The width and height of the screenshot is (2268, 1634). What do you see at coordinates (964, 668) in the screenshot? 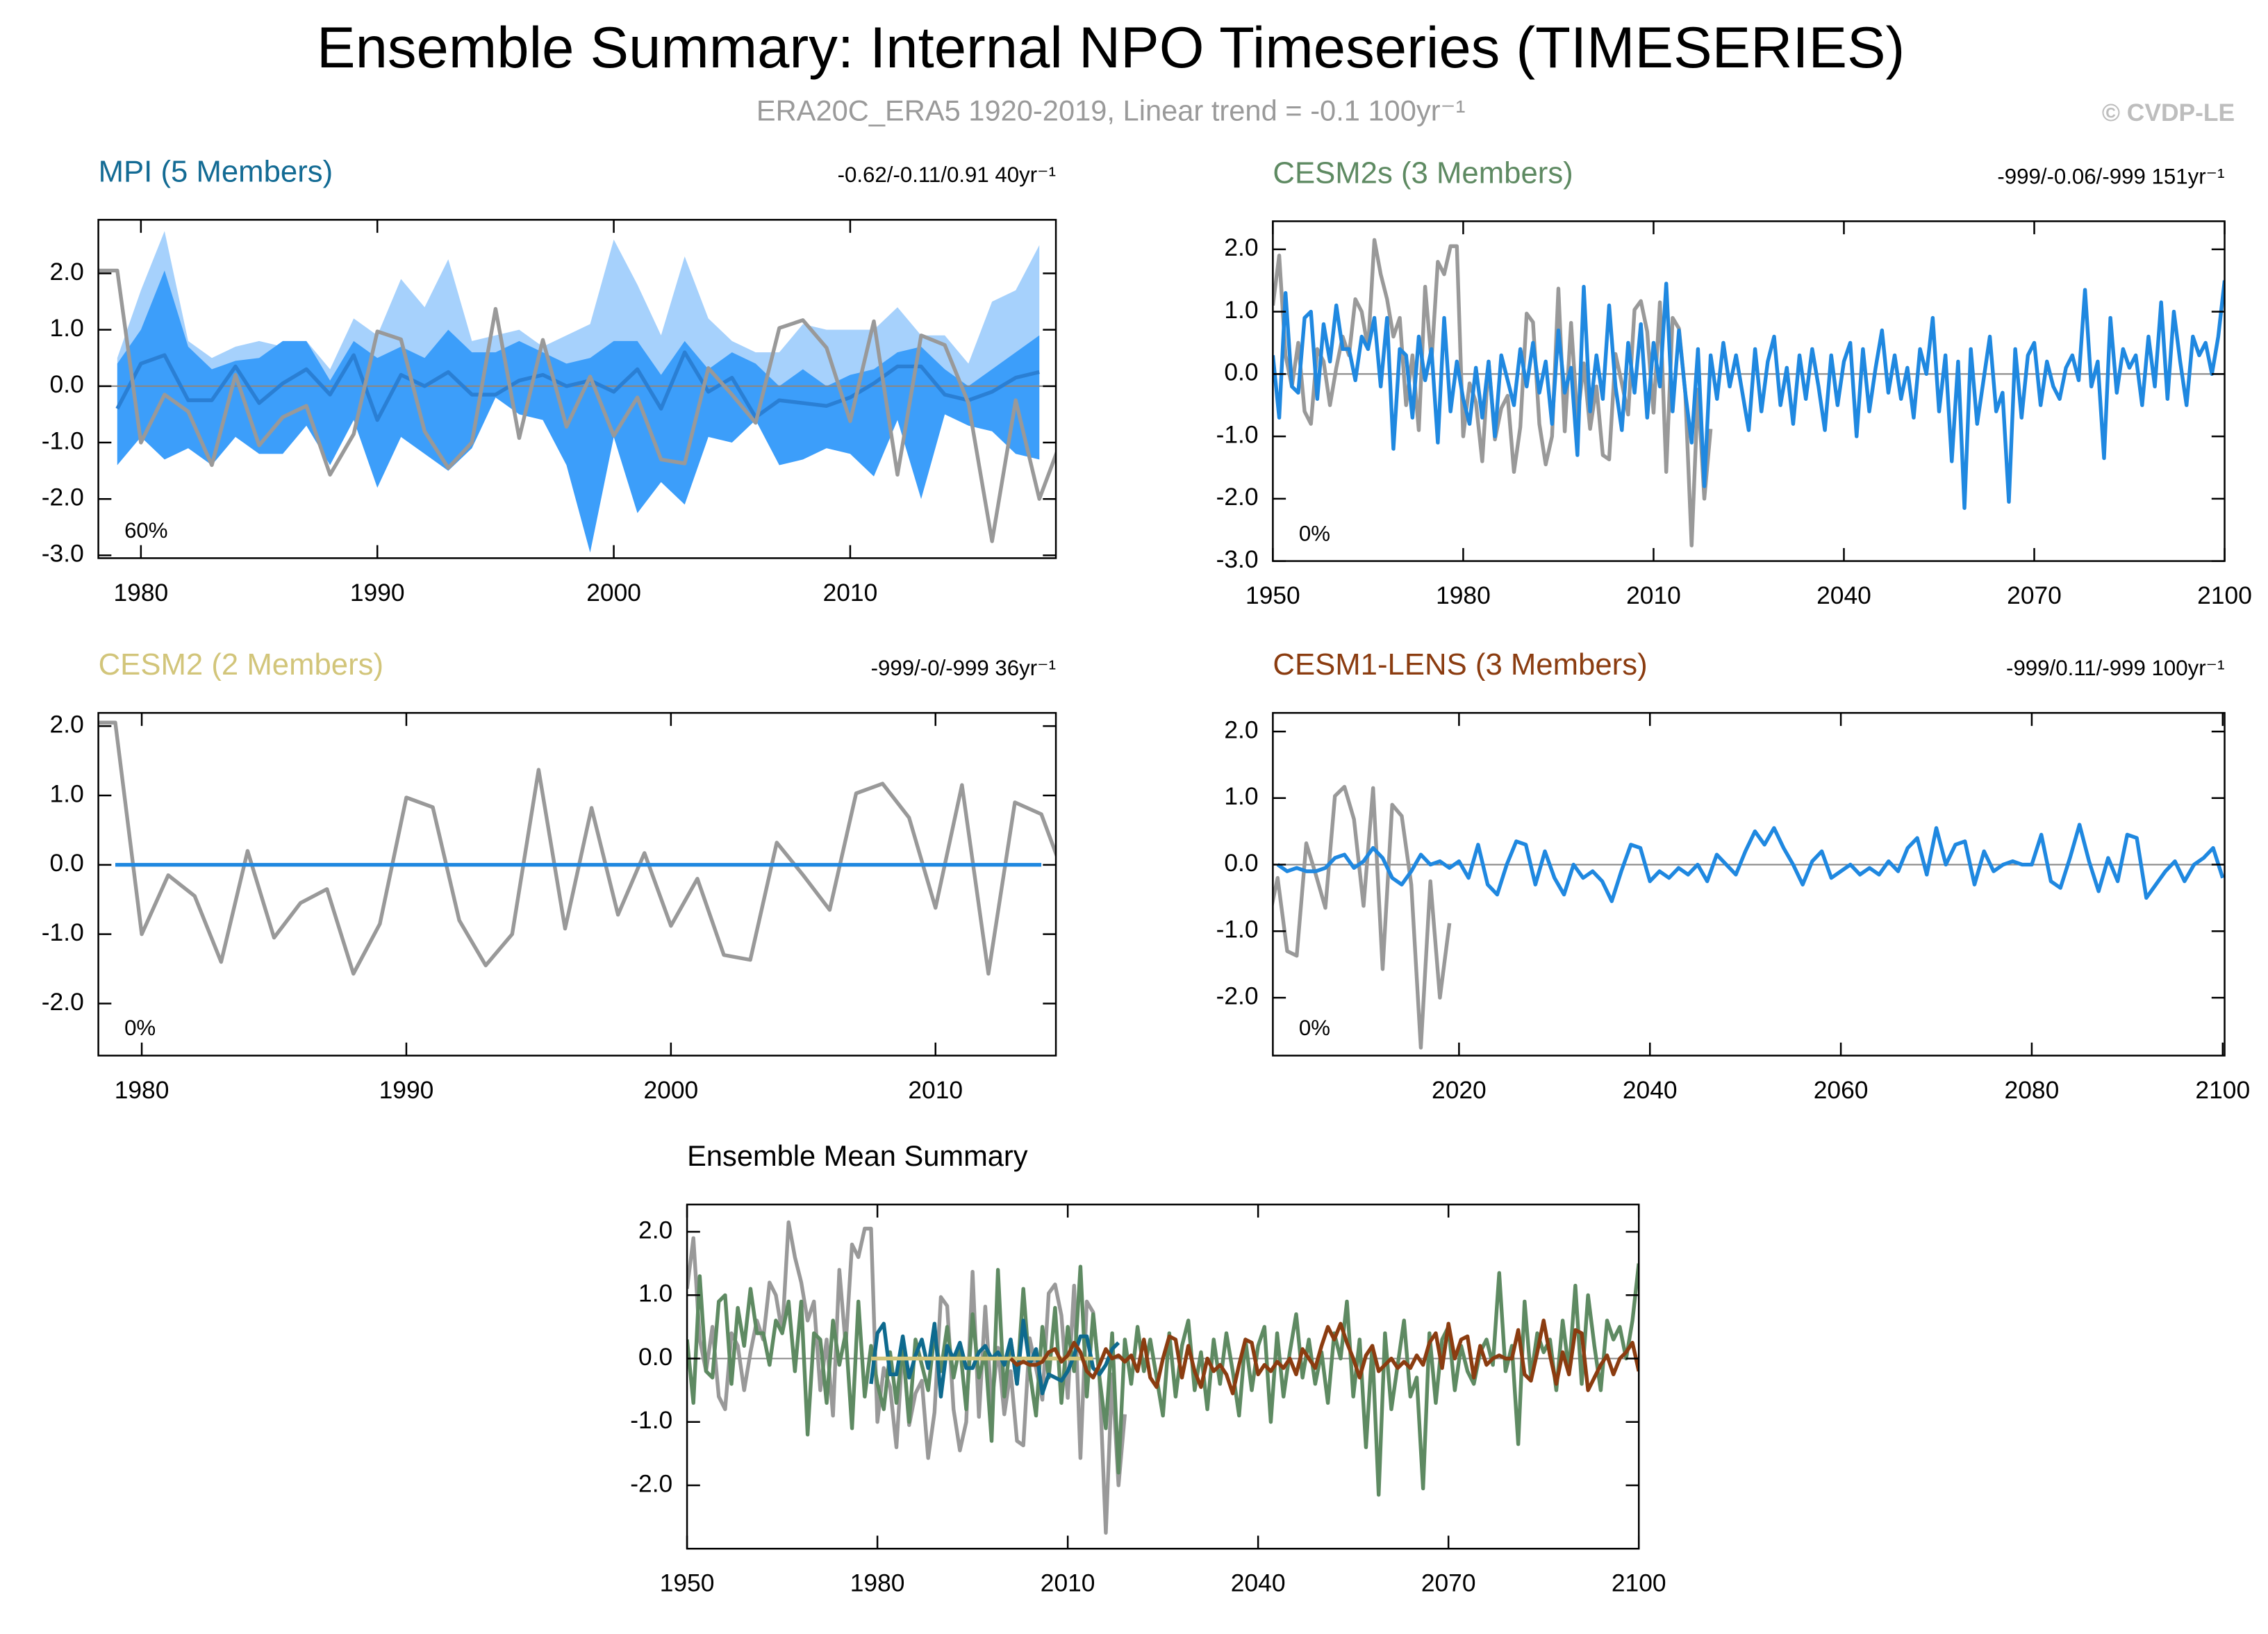
I see `panel-stats: -999/-0/-999 36yr⁻¹` at bounding box center [964, 668].